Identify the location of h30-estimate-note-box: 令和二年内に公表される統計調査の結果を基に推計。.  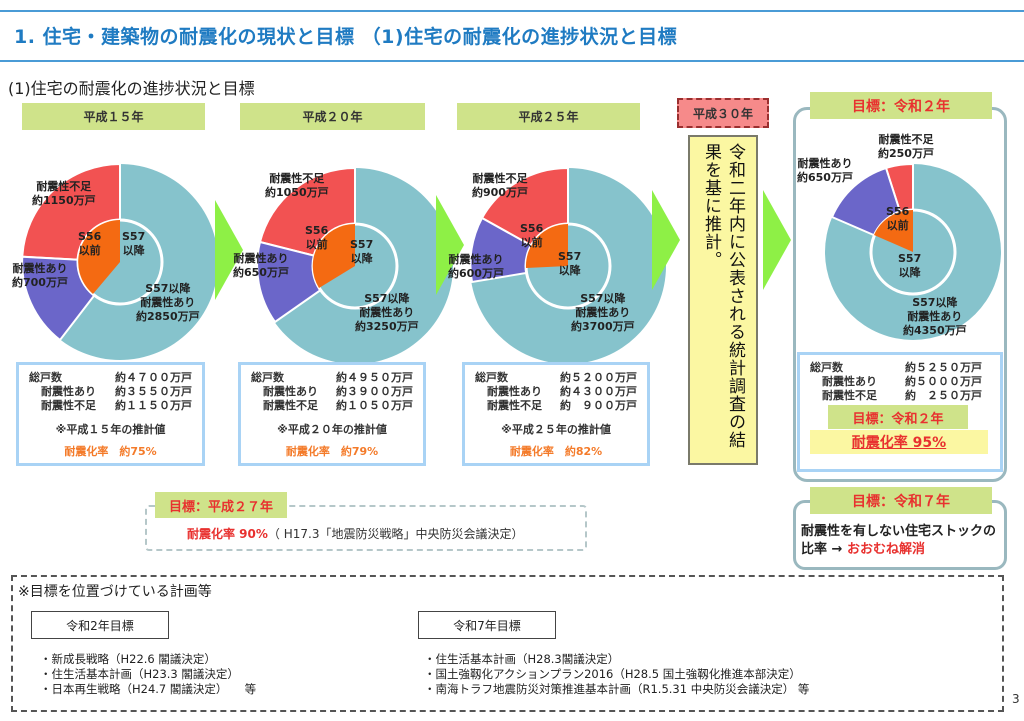
(723, 300).